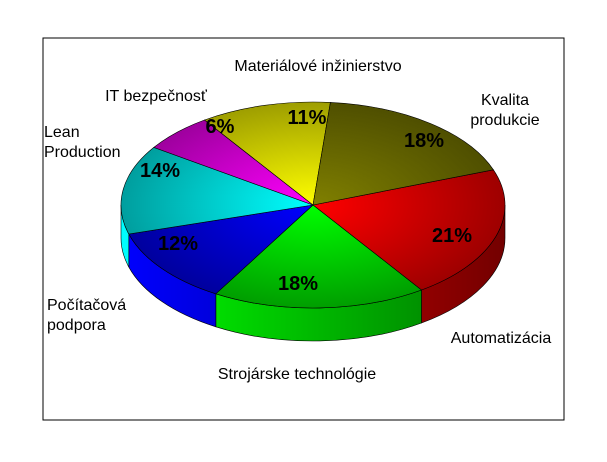 This screenshot has height=462, width=607. I want to click on category-label-pocitacova-podpora: Počítačová podpora, so click(86, 315).